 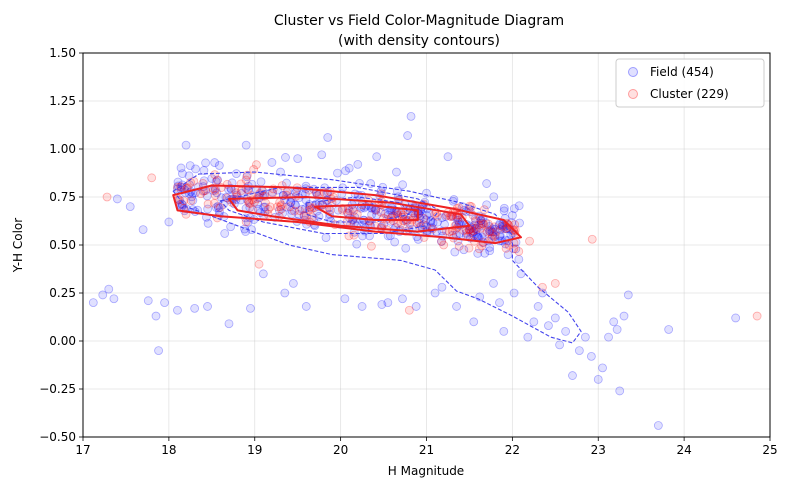 What do you see at coordinates (168, 450) in the screenshot?
I see `x-tick-label: 18` at bounding box center [168, 450].